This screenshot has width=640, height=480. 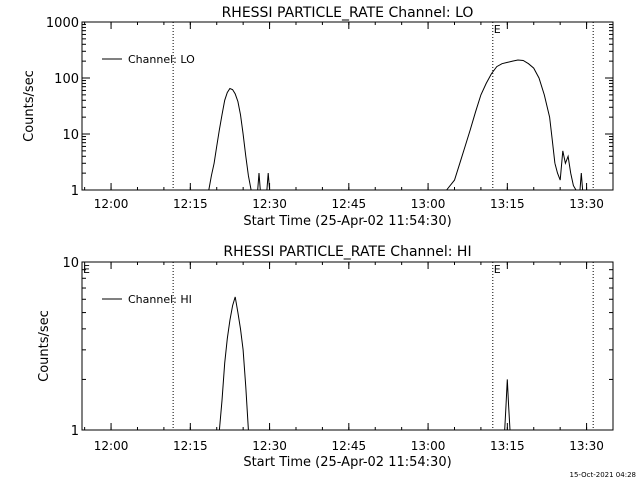 What do you see at coordinates (347, 252) in the screenshot?
I see `chart-title: RHESSI PARTICLE_RATE Channel: HI` at bounding box center [347, 252].